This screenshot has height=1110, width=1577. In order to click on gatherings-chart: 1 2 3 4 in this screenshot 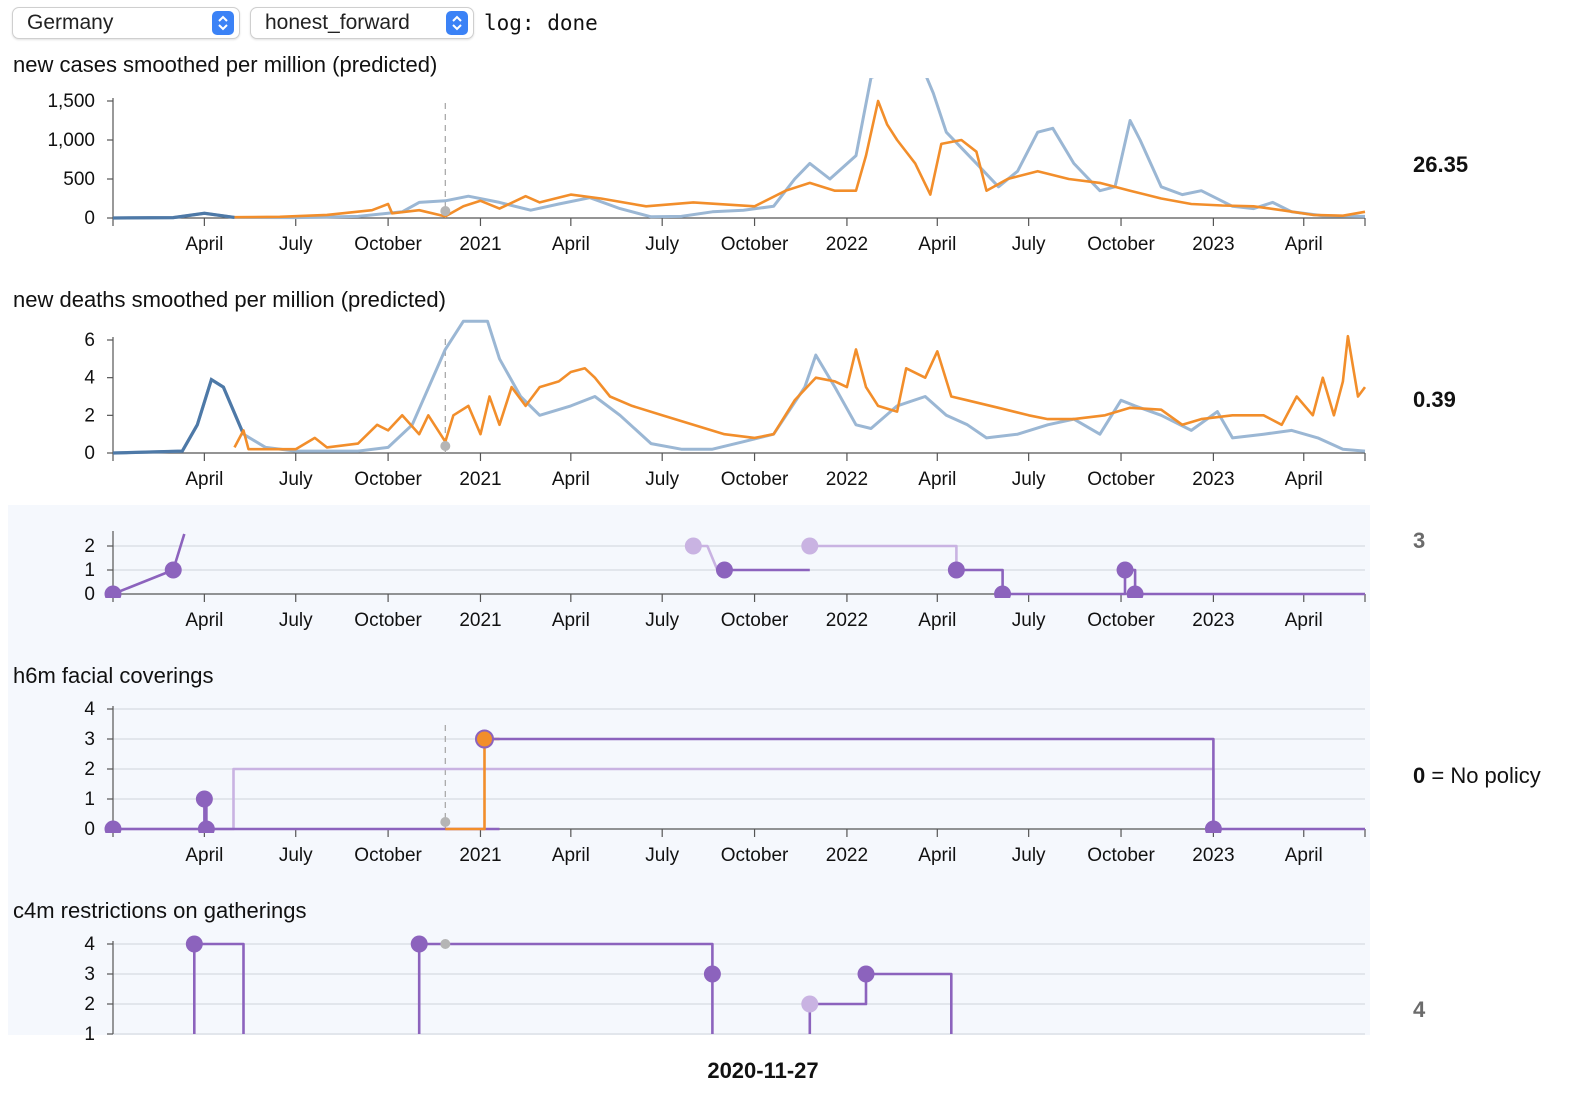, I will do `click(724, 989)`.